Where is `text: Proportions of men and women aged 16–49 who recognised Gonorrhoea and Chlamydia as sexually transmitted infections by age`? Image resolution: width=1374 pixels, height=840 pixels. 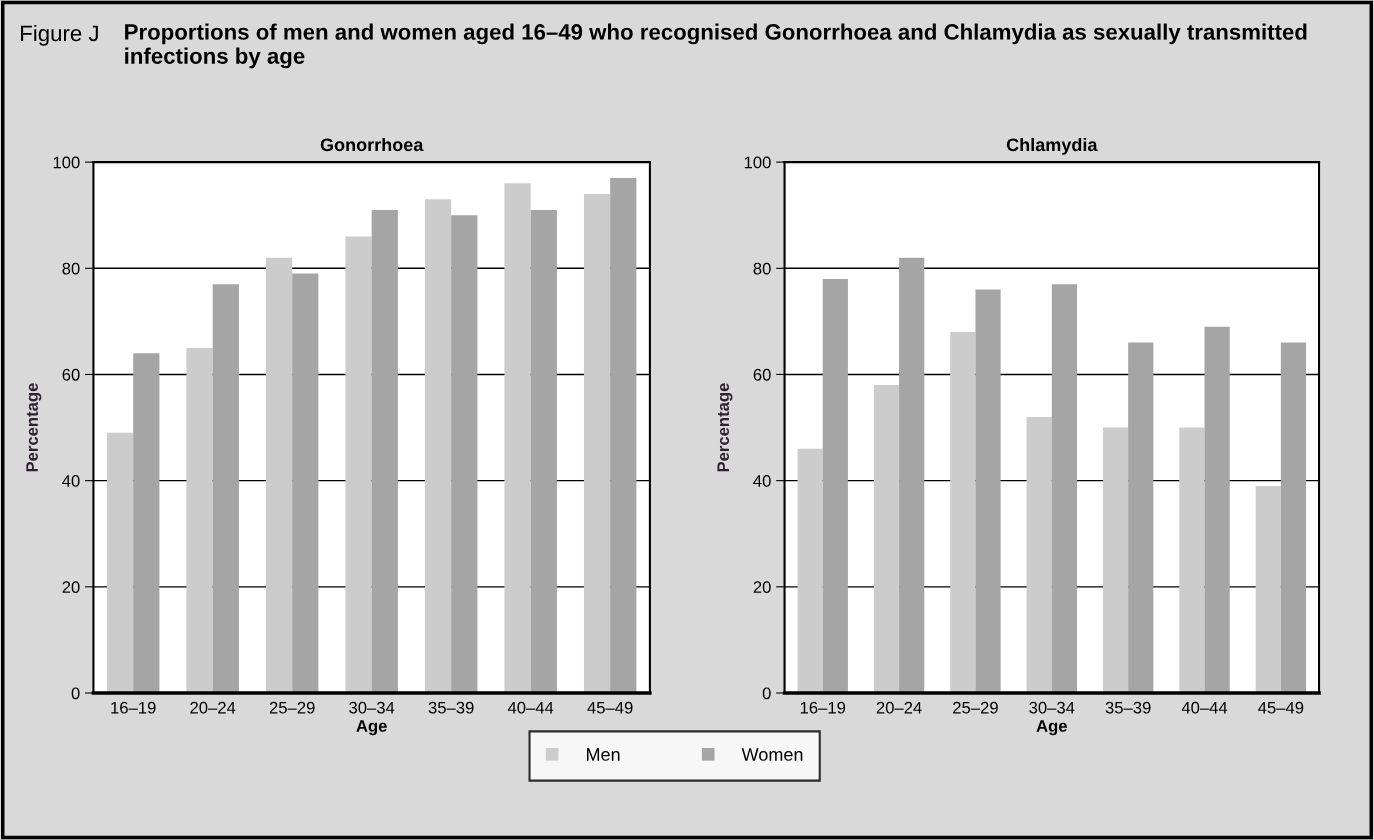 text: Proportions of men and women aged 16–49 who recognised Gonorrhoea and Chlamydia as sexually transmitted infections by age is located at coordinates (716, 46).